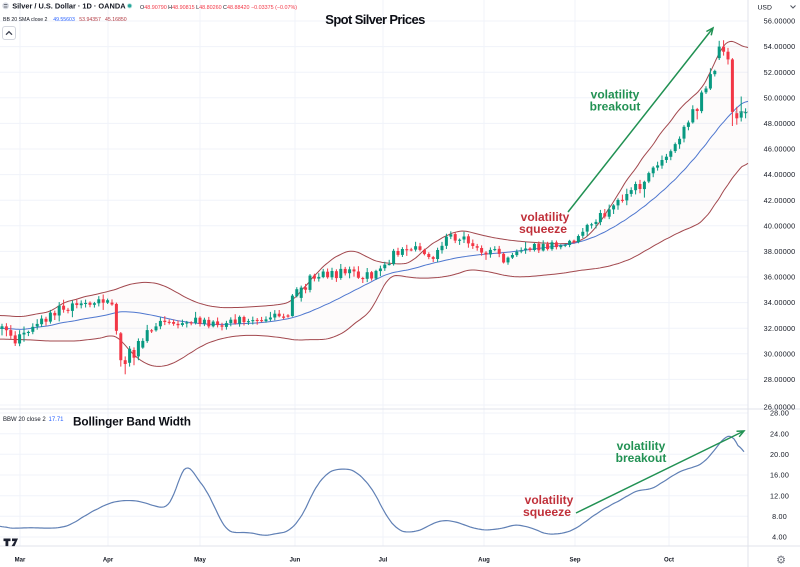  I want to click on svg-text: 36.00000, so click(780, 277).